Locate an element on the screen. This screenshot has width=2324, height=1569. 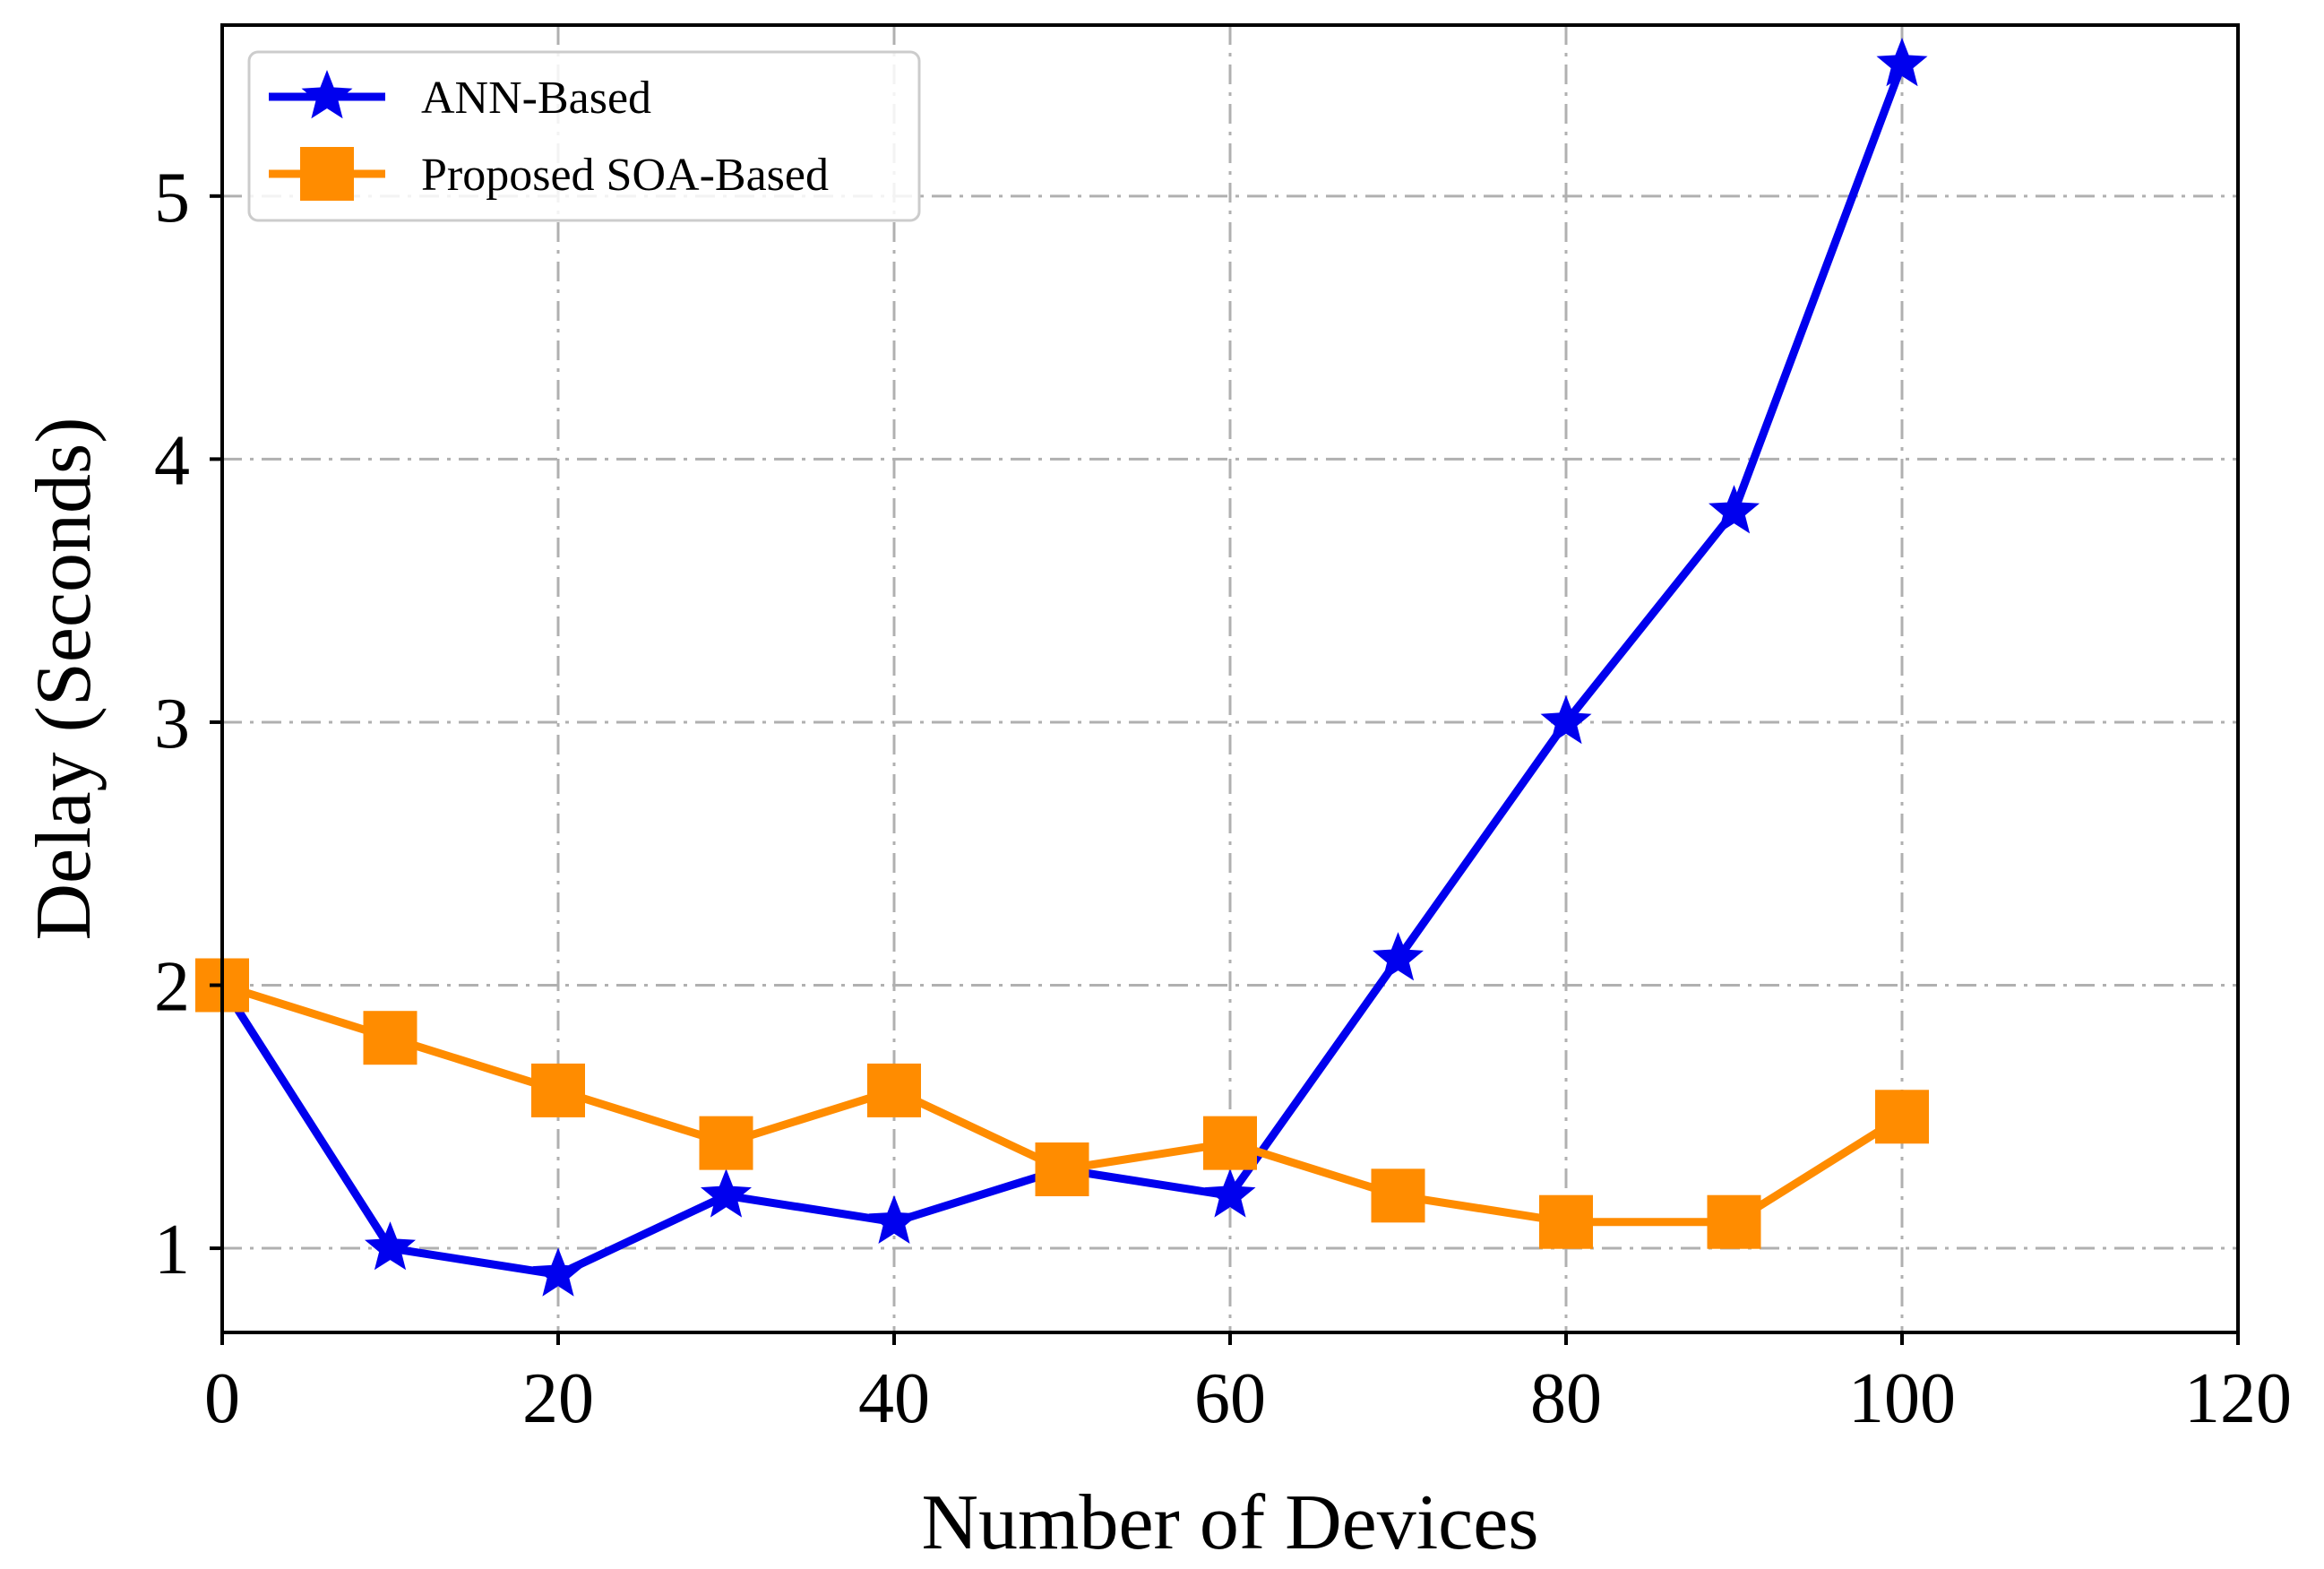
legend-label: Proposed SOA-Based is located at coordinates (625, 175).